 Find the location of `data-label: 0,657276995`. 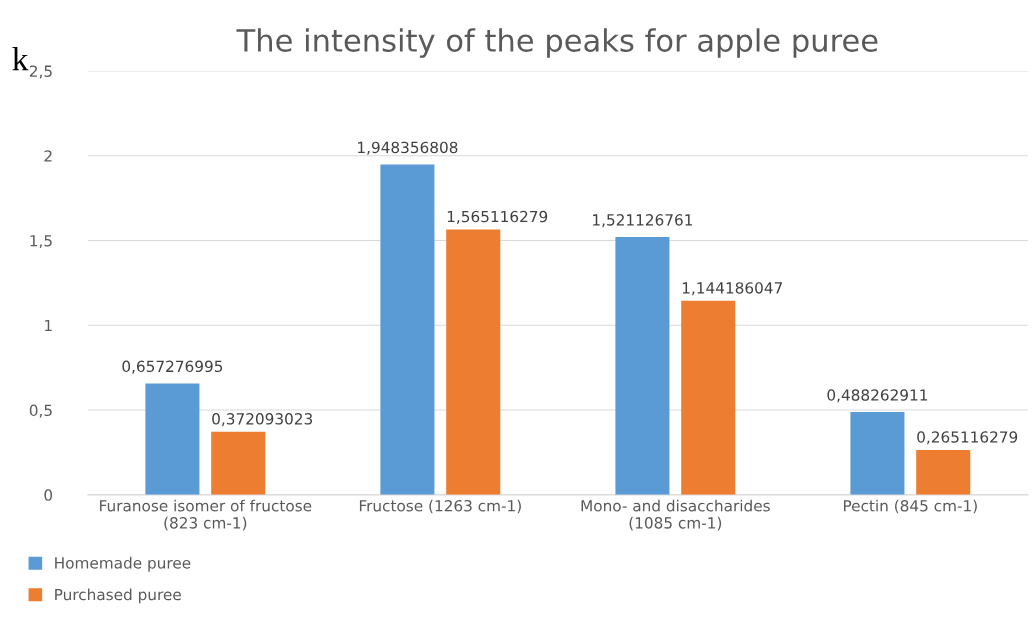

data-label: 0,657276995 is located at coordinates (172, 367).